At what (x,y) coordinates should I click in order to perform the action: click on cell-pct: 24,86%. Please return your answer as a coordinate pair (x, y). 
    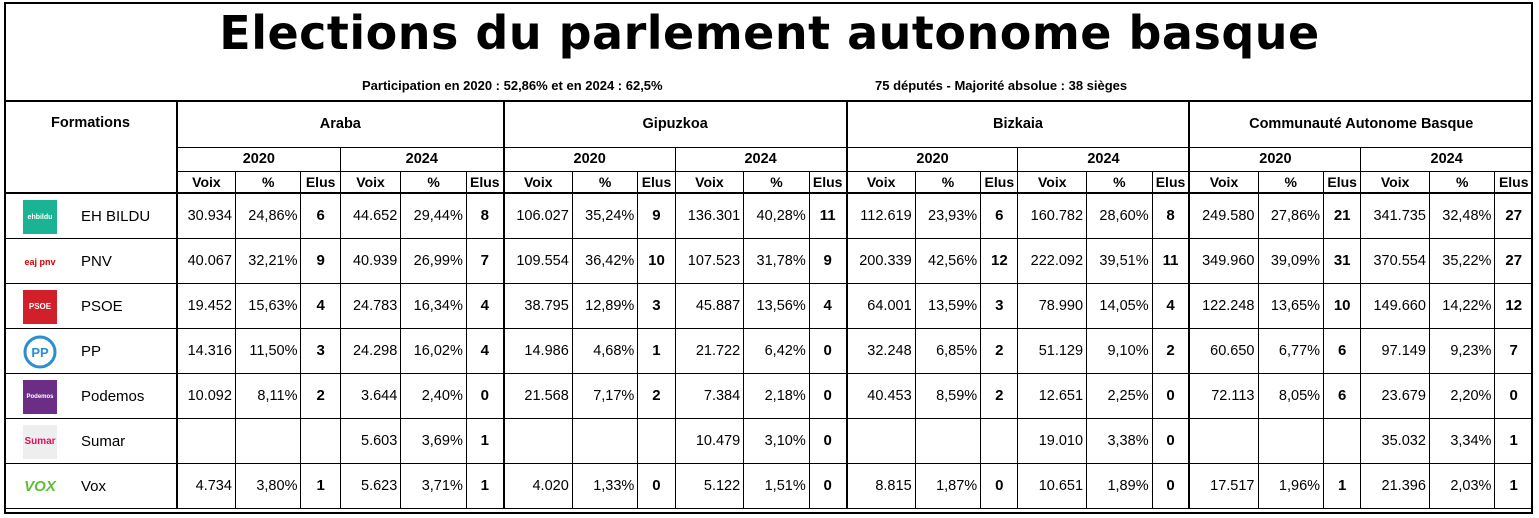
    Looking at the image, I should click on (268, 215).